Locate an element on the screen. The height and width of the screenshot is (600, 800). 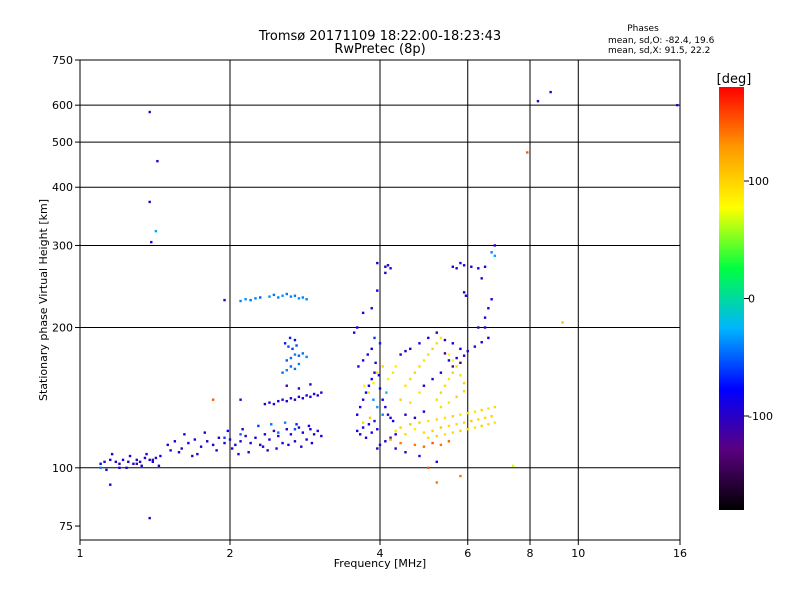
colorbar-tick-label: 100 is located at coordinates (758, 181).